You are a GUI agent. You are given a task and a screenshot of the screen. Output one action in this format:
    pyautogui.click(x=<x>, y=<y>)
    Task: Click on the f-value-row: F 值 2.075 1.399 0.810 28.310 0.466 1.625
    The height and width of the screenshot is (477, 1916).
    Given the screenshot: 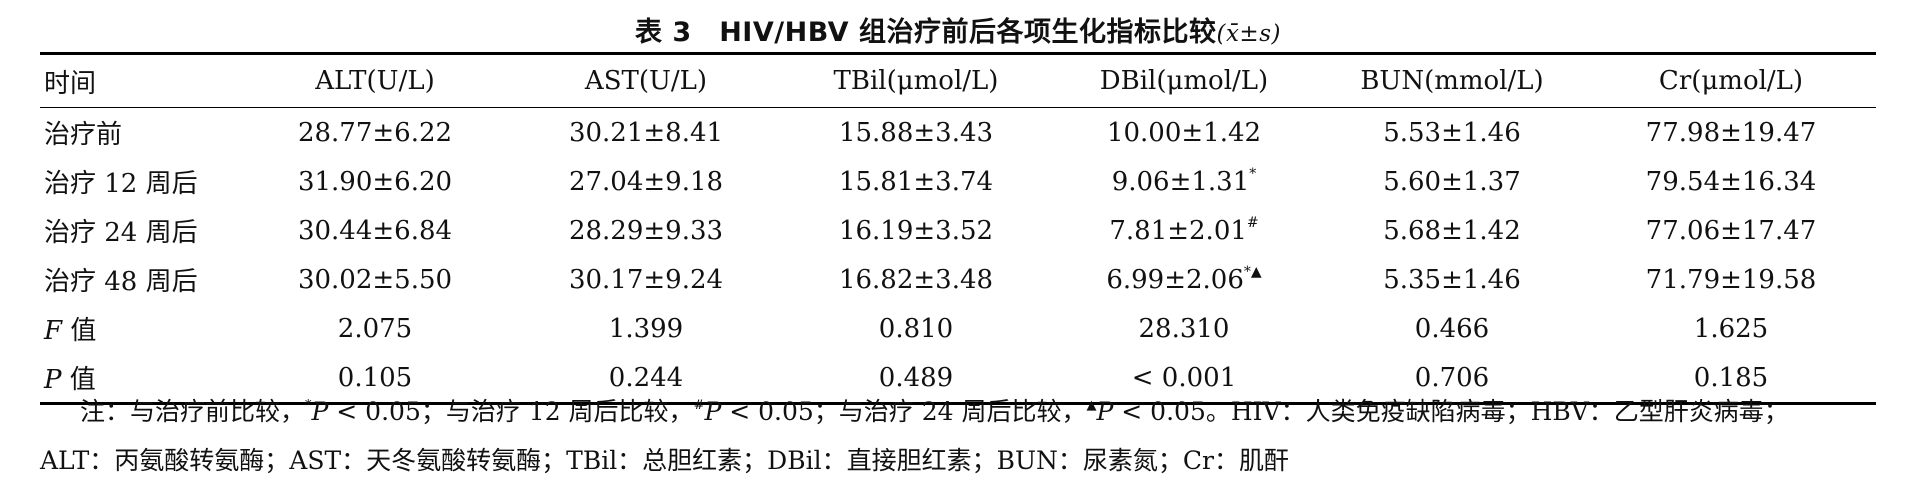 What is the action you would take?
    pyautogui.click(x=958, y=328)
    